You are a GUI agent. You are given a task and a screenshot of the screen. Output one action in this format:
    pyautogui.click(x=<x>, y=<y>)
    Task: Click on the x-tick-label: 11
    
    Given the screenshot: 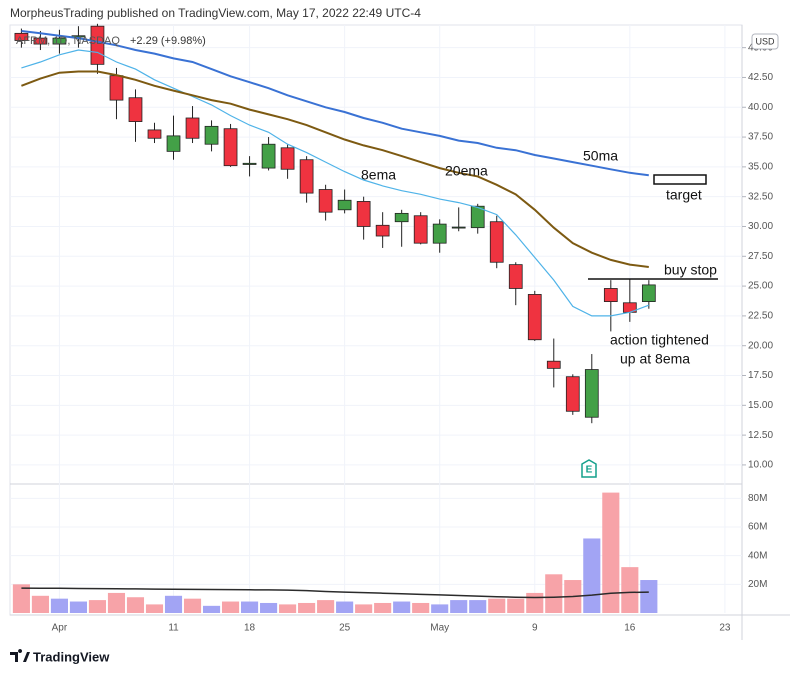 What is the action you would take?
    pyautogui.click(x=173, y=628)
    